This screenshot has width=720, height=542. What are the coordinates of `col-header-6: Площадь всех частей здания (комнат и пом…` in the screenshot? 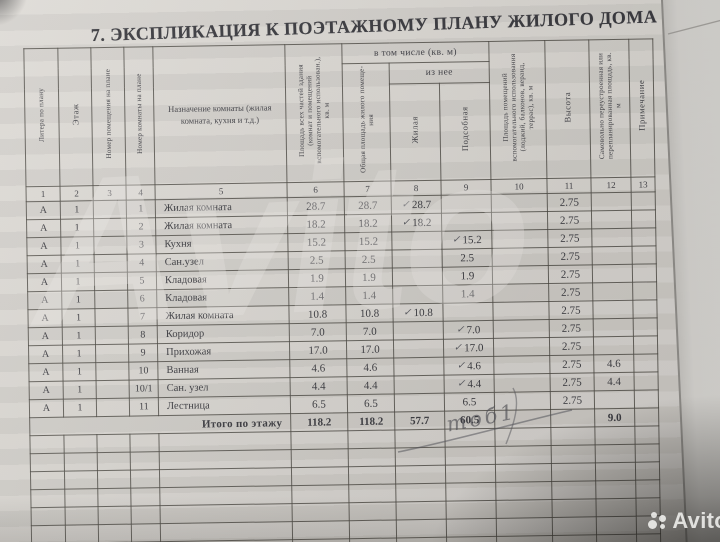 It's located at (314, 113).